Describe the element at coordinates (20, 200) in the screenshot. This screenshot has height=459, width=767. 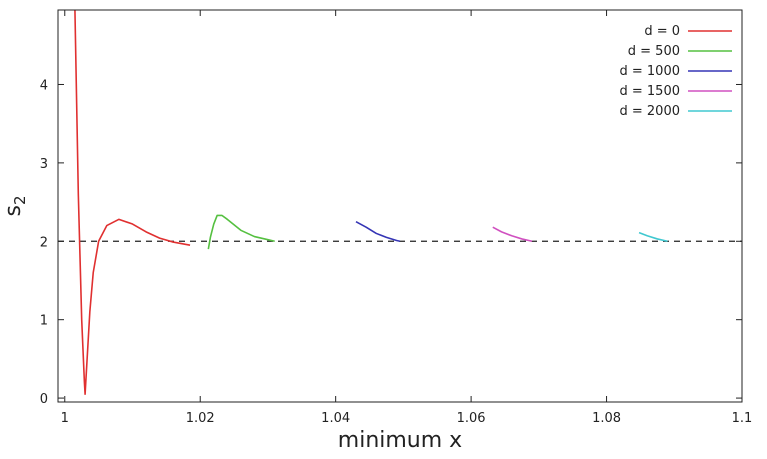
I see `y-axis-title-subscript: 2` at that location.